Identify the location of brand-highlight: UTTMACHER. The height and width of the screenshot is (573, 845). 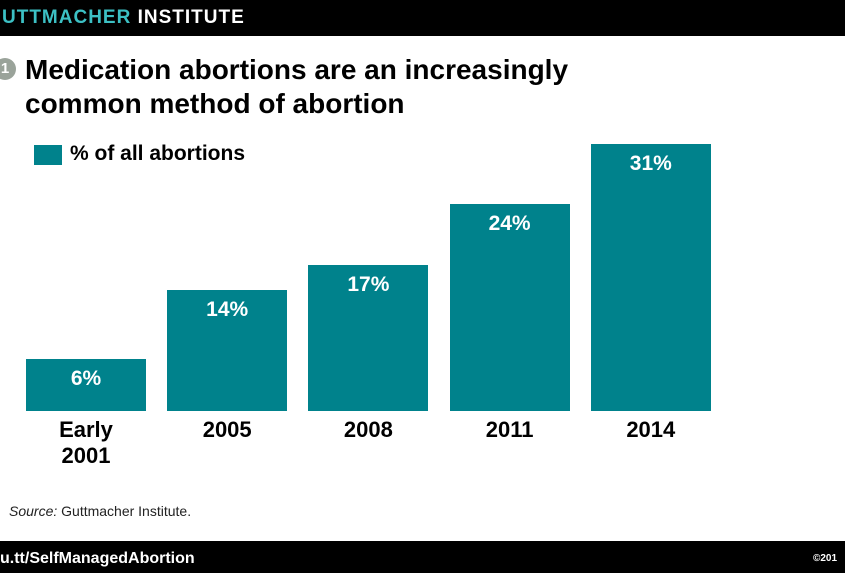
(67, 17).